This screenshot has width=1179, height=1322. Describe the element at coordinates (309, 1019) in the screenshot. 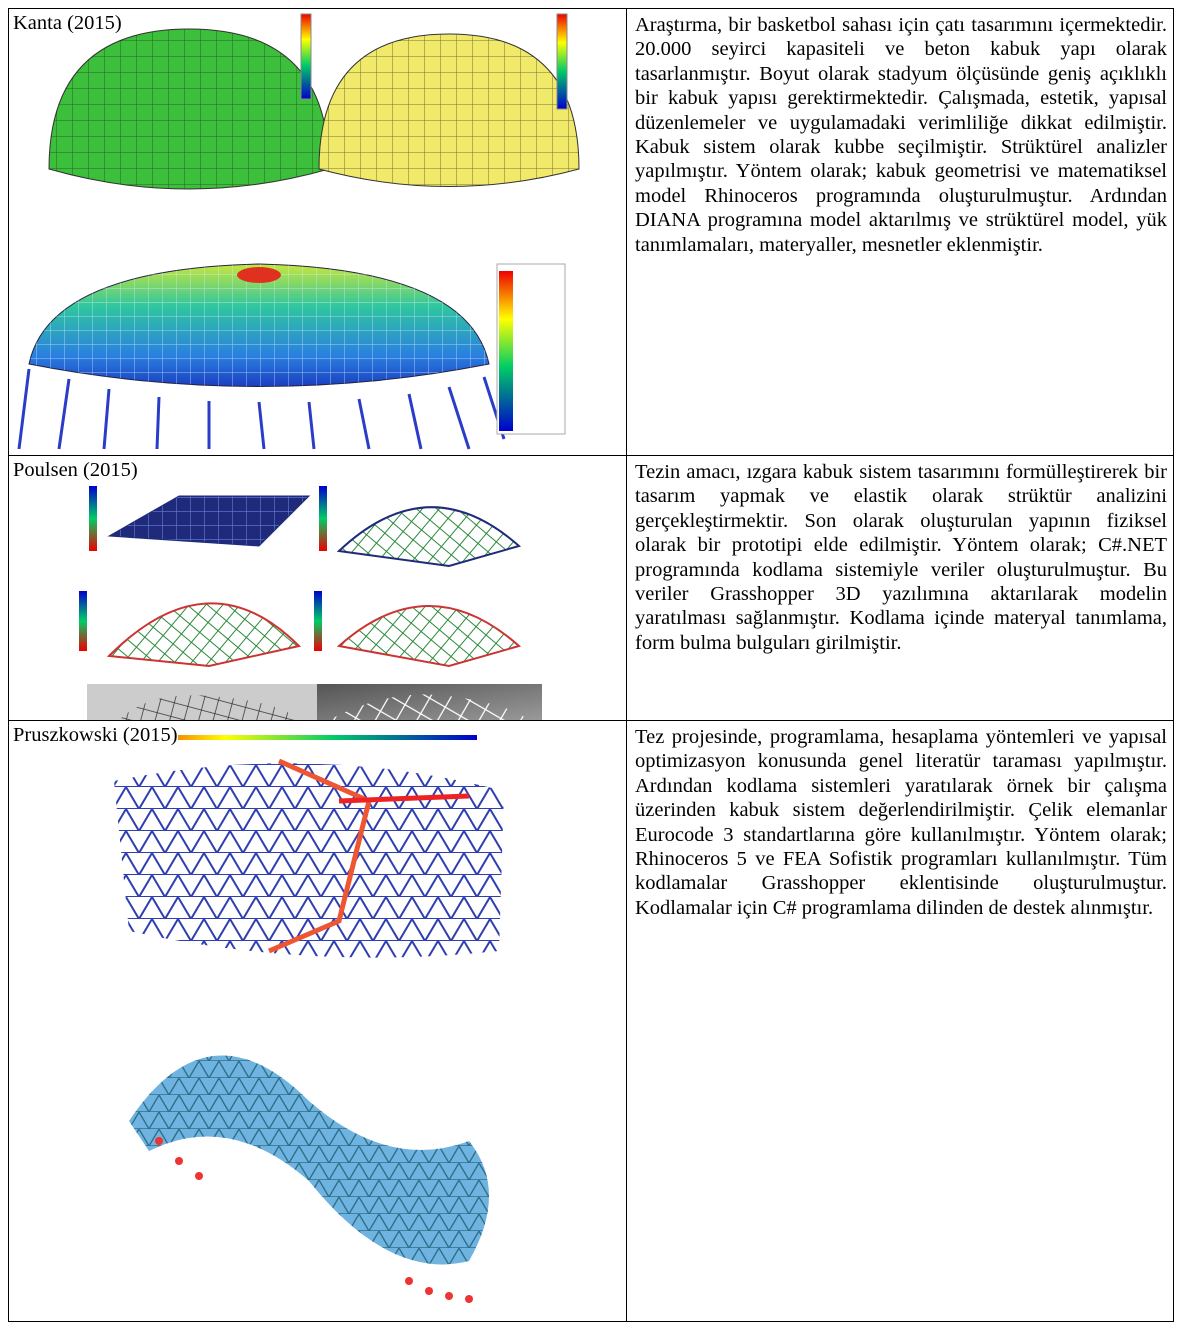

I see `mesh-figures` at that location.